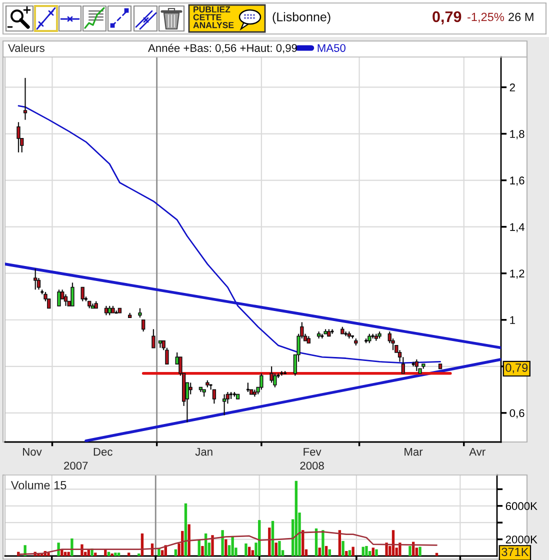 This screenshot has height=560, width=549. Describe the element at coordinates (203, 452) in the screenshot. I see `x-tick-label: Jan` at that location.